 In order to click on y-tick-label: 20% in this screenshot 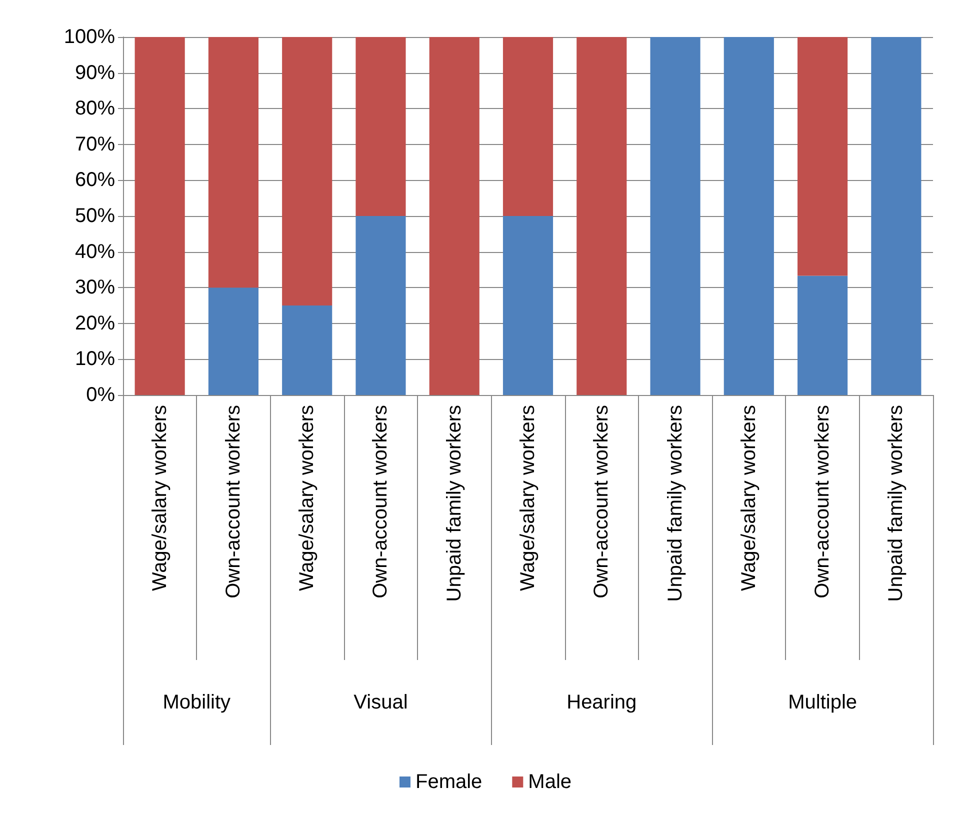, I will do `click(95, 323)`.